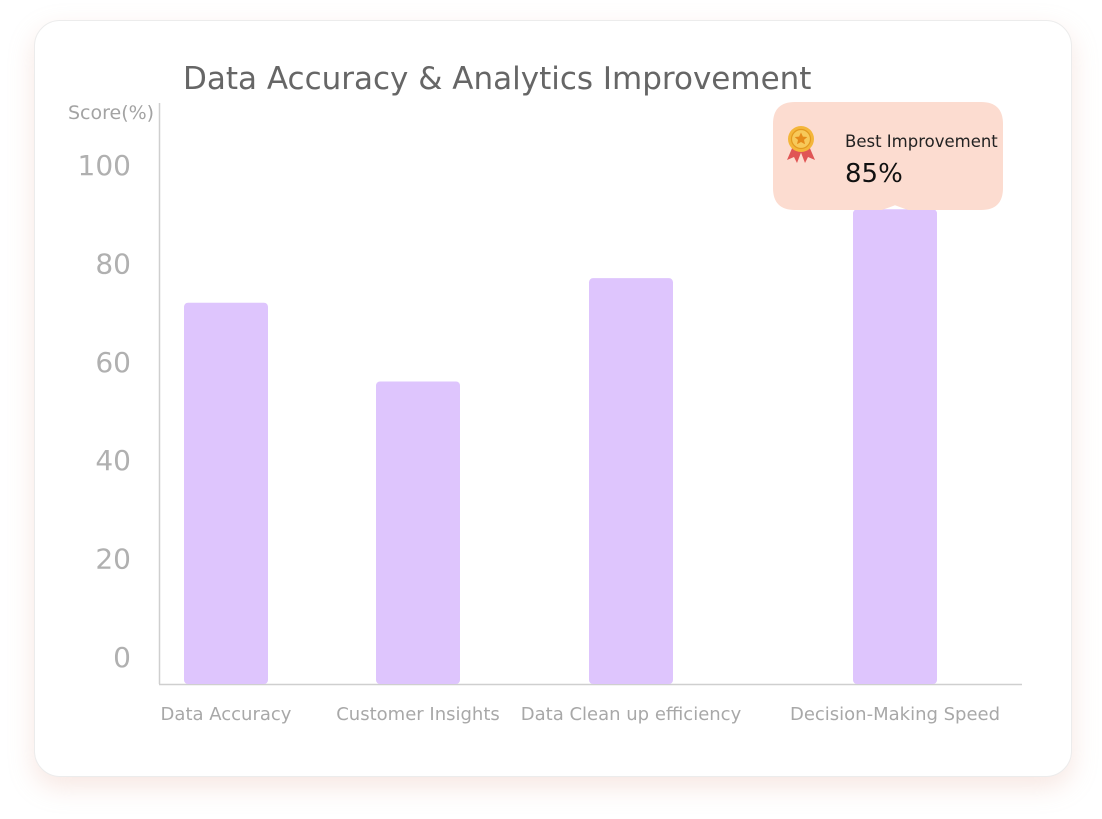 The width and height of the screenshot is (1102, 819). Describe the element at coordinates (895, 714) in the screenshot. I see `x-tick-label: Decision-Making Speed` at that location.